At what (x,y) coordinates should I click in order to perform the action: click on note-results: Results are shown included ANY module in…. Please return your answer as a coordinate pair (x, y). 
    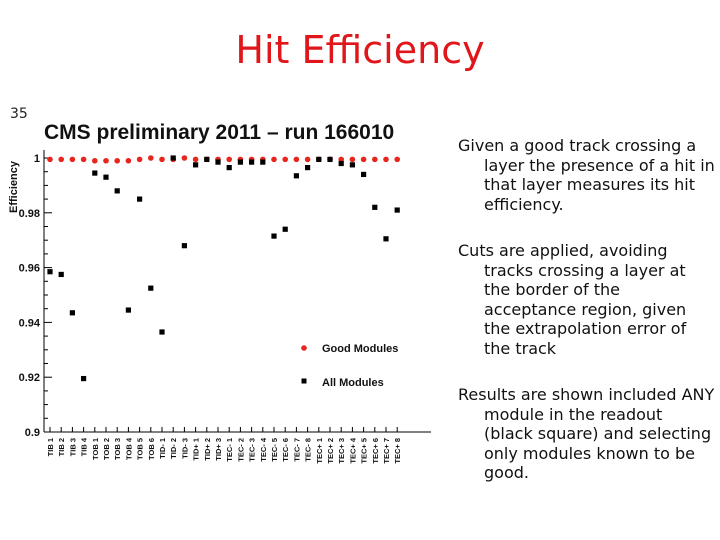
    Looking at the image, I should click on (586, 433).